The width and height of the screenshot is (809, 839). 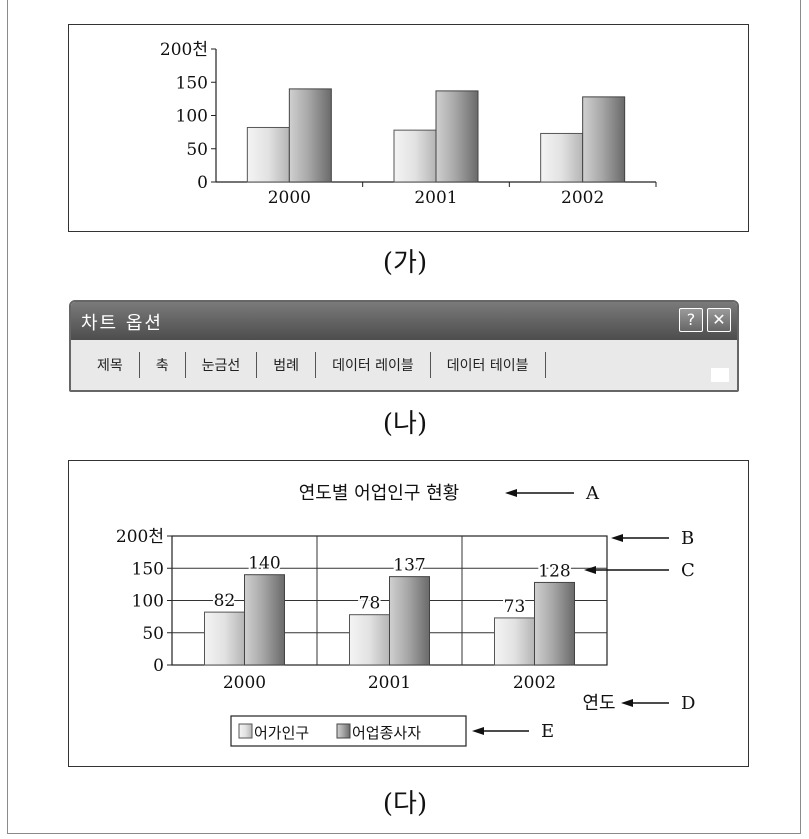 What do you see at coordinates (281, 733) in the screenshot?
I see `legend-label-1: 어가인구` at bounding box center [281, 733].